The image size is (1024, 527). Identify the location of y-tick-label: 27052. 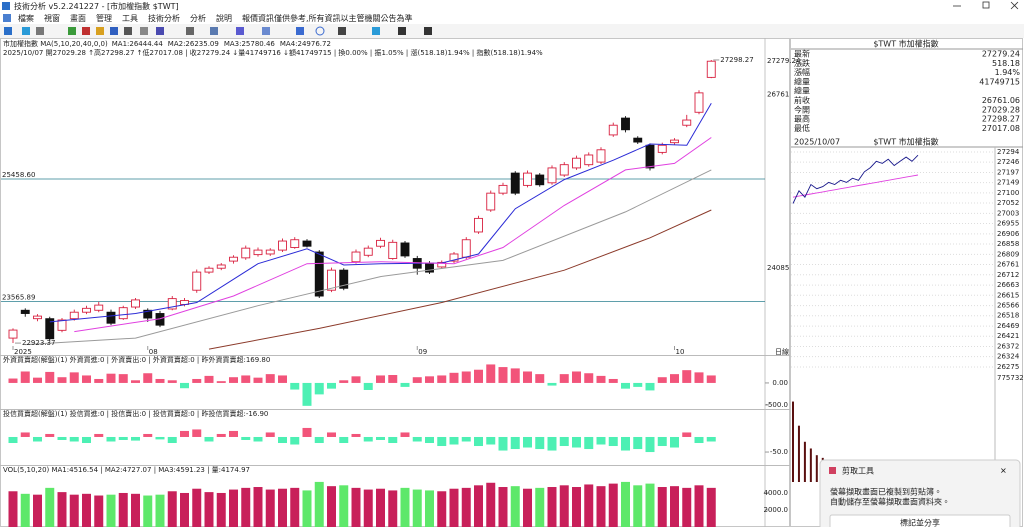
(1008, 203).